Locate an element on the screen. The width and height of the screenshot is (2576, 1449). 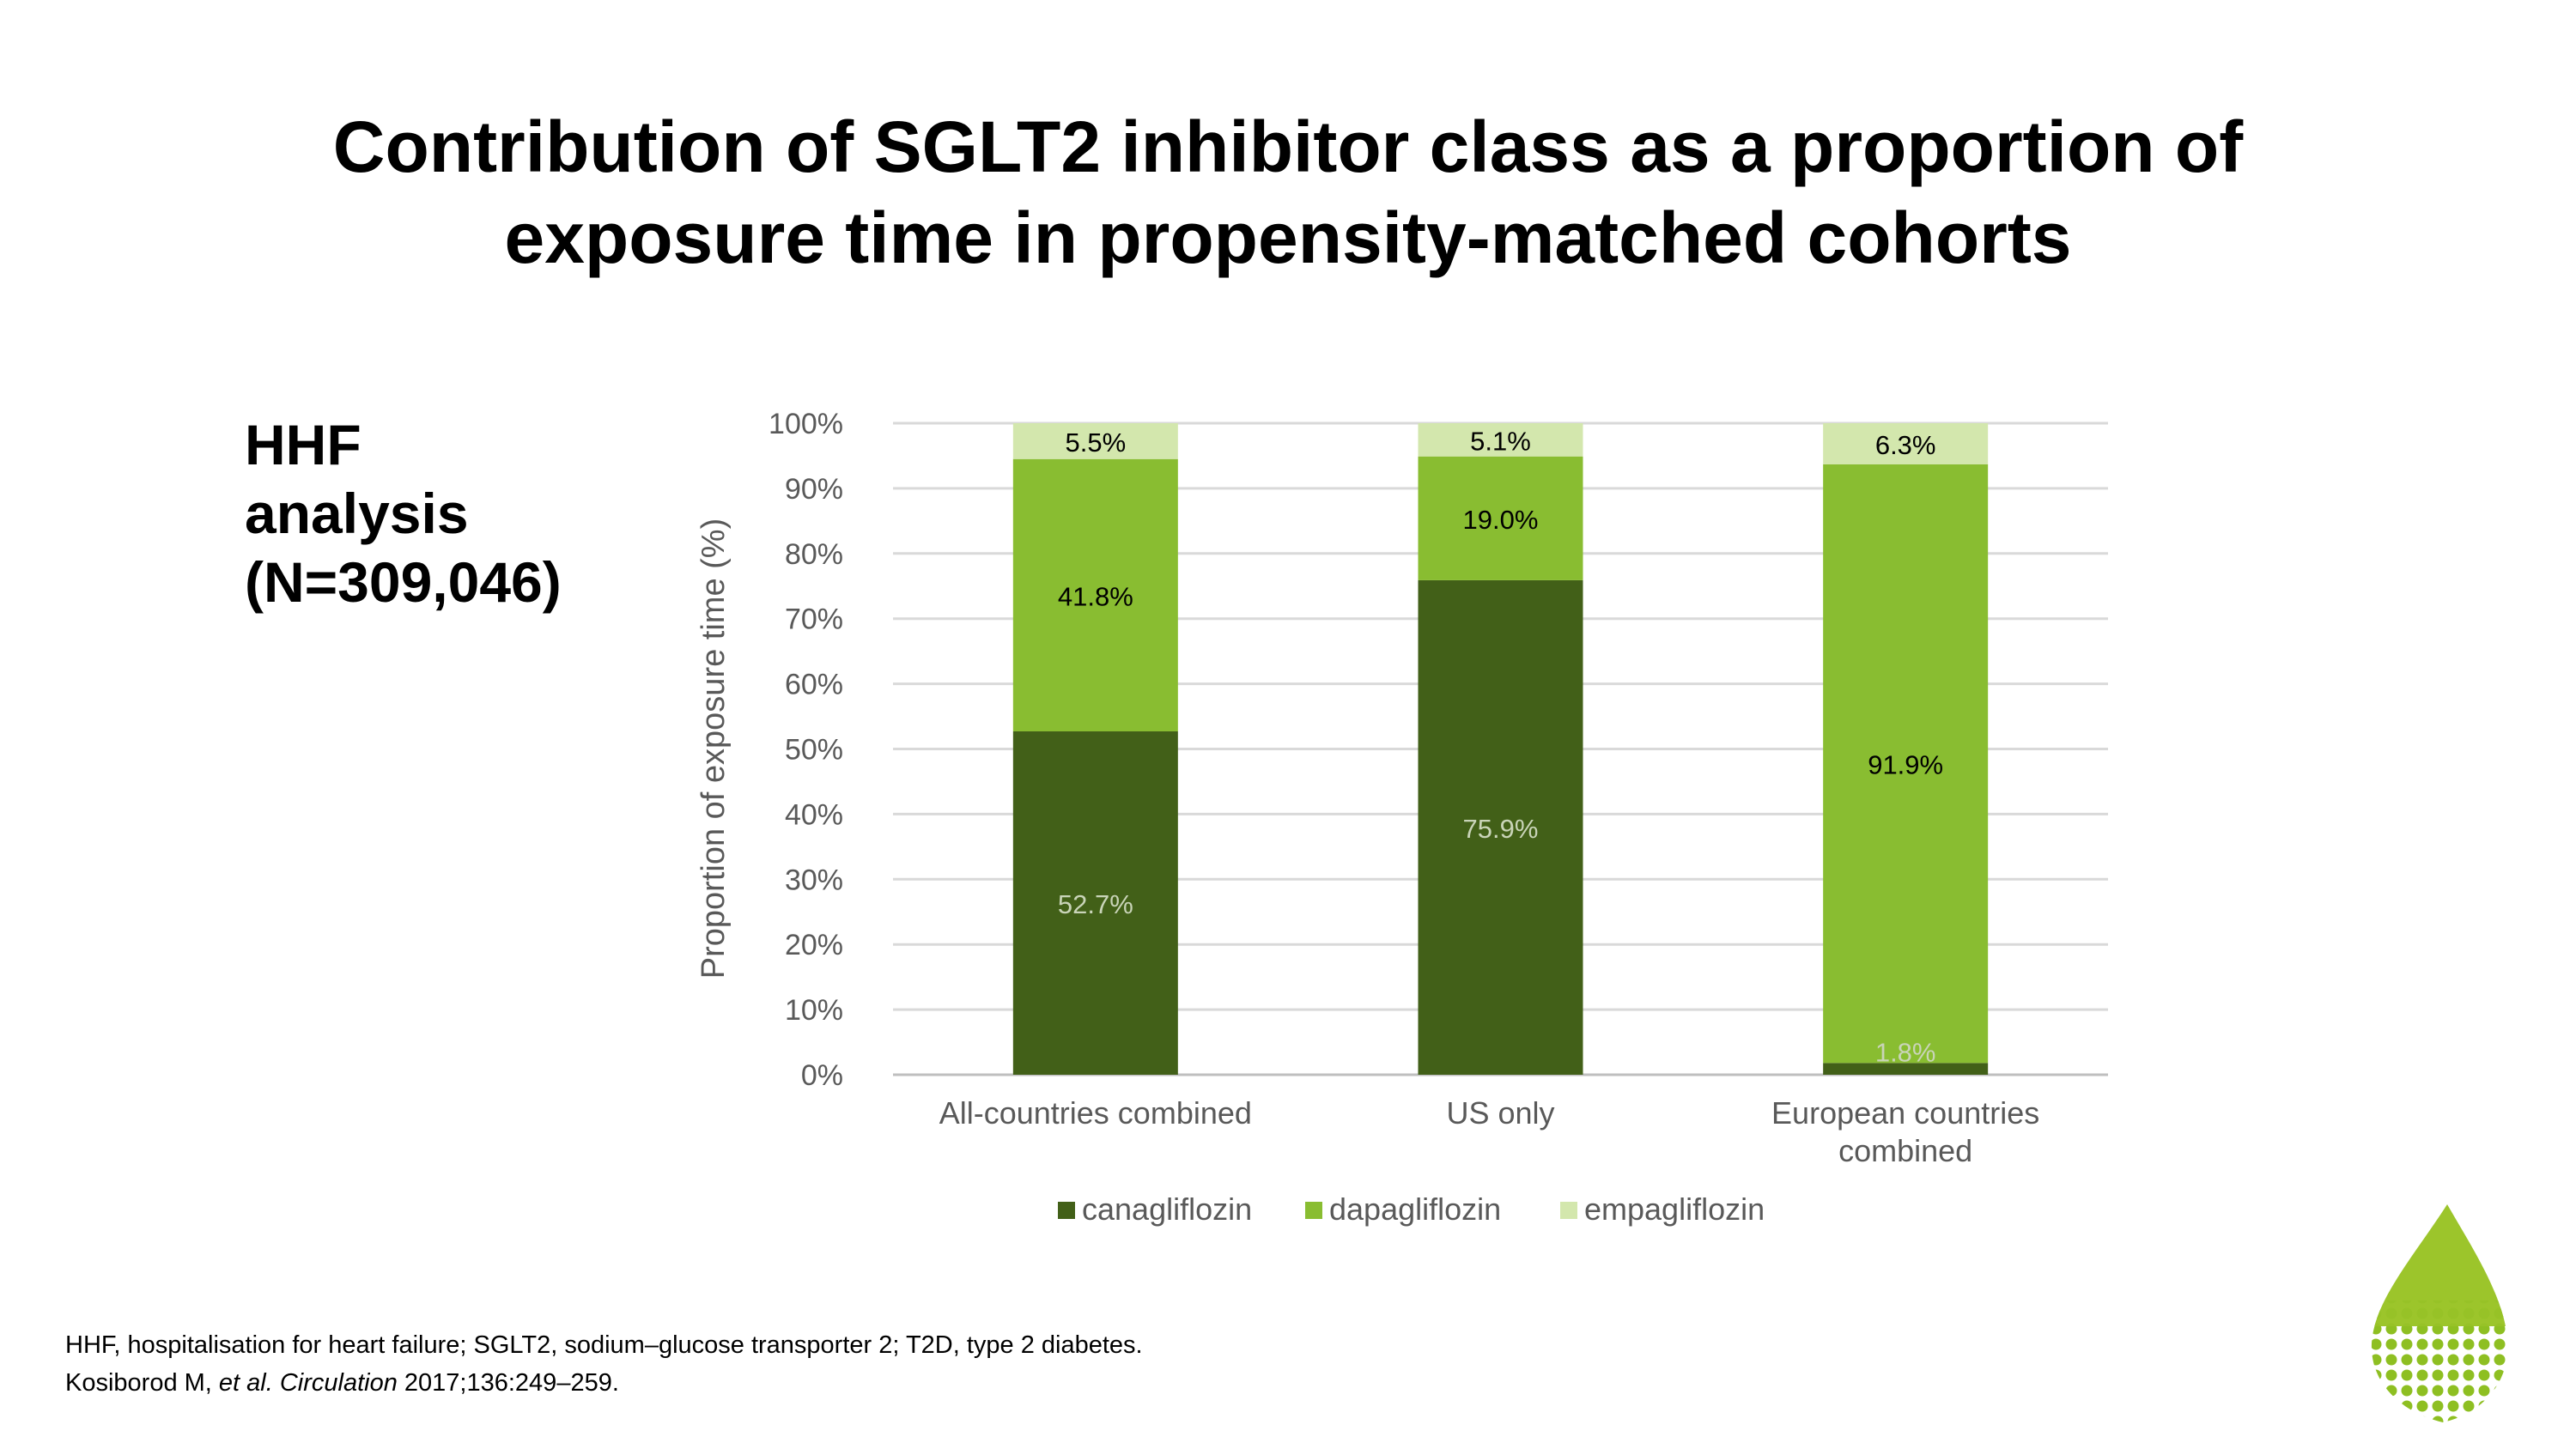
data-label: 75.9% is located at coordinates (1501, 829).